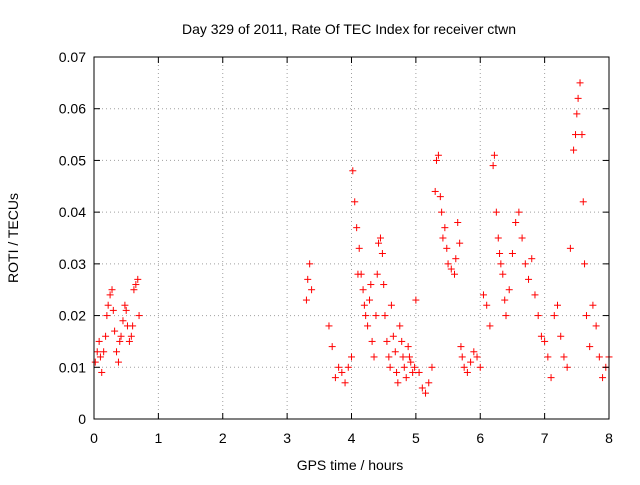 The height and width of the screenshot is (485, 640). Describe the element at coordinates (158, 438) in the screenshot. I see `x-tick-label: 1` at that location.